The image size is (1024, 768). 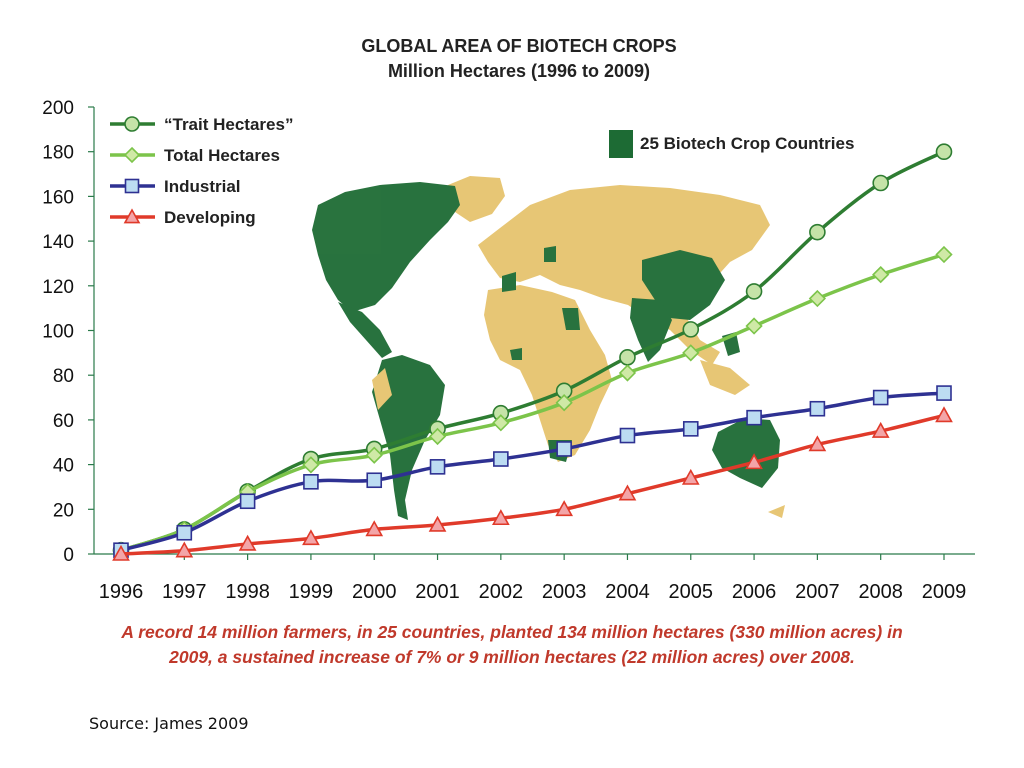 I want to click on y-axis: 0 20 40 60 80 100 120 140 160 180 200, so click(x=68, y=332).